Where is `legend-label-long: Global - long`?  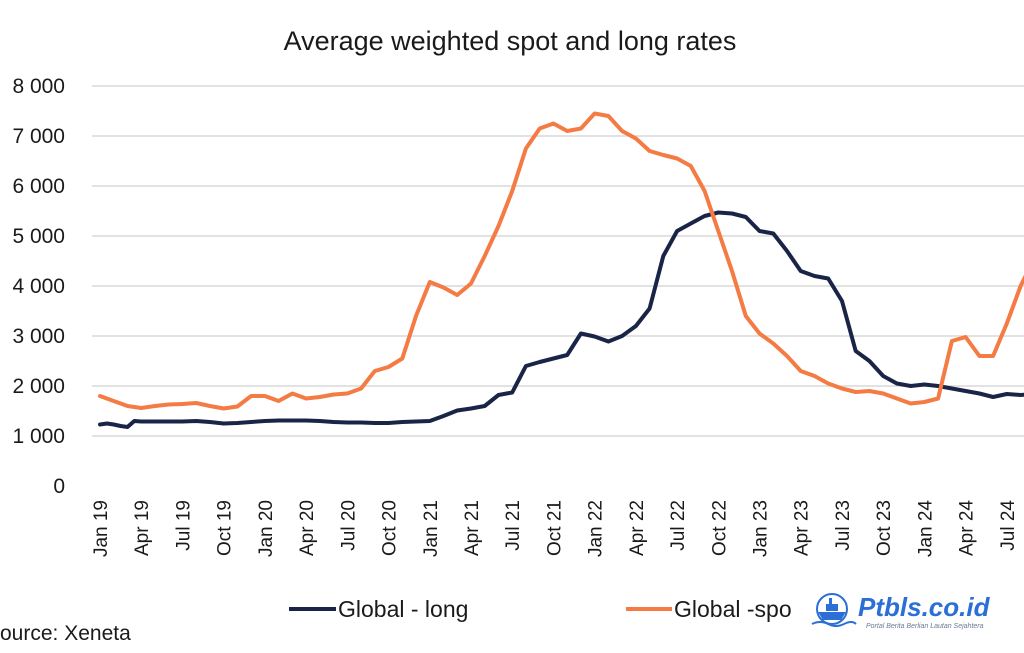 legend-label-long: Global - long is located at coordinates (403, 609).